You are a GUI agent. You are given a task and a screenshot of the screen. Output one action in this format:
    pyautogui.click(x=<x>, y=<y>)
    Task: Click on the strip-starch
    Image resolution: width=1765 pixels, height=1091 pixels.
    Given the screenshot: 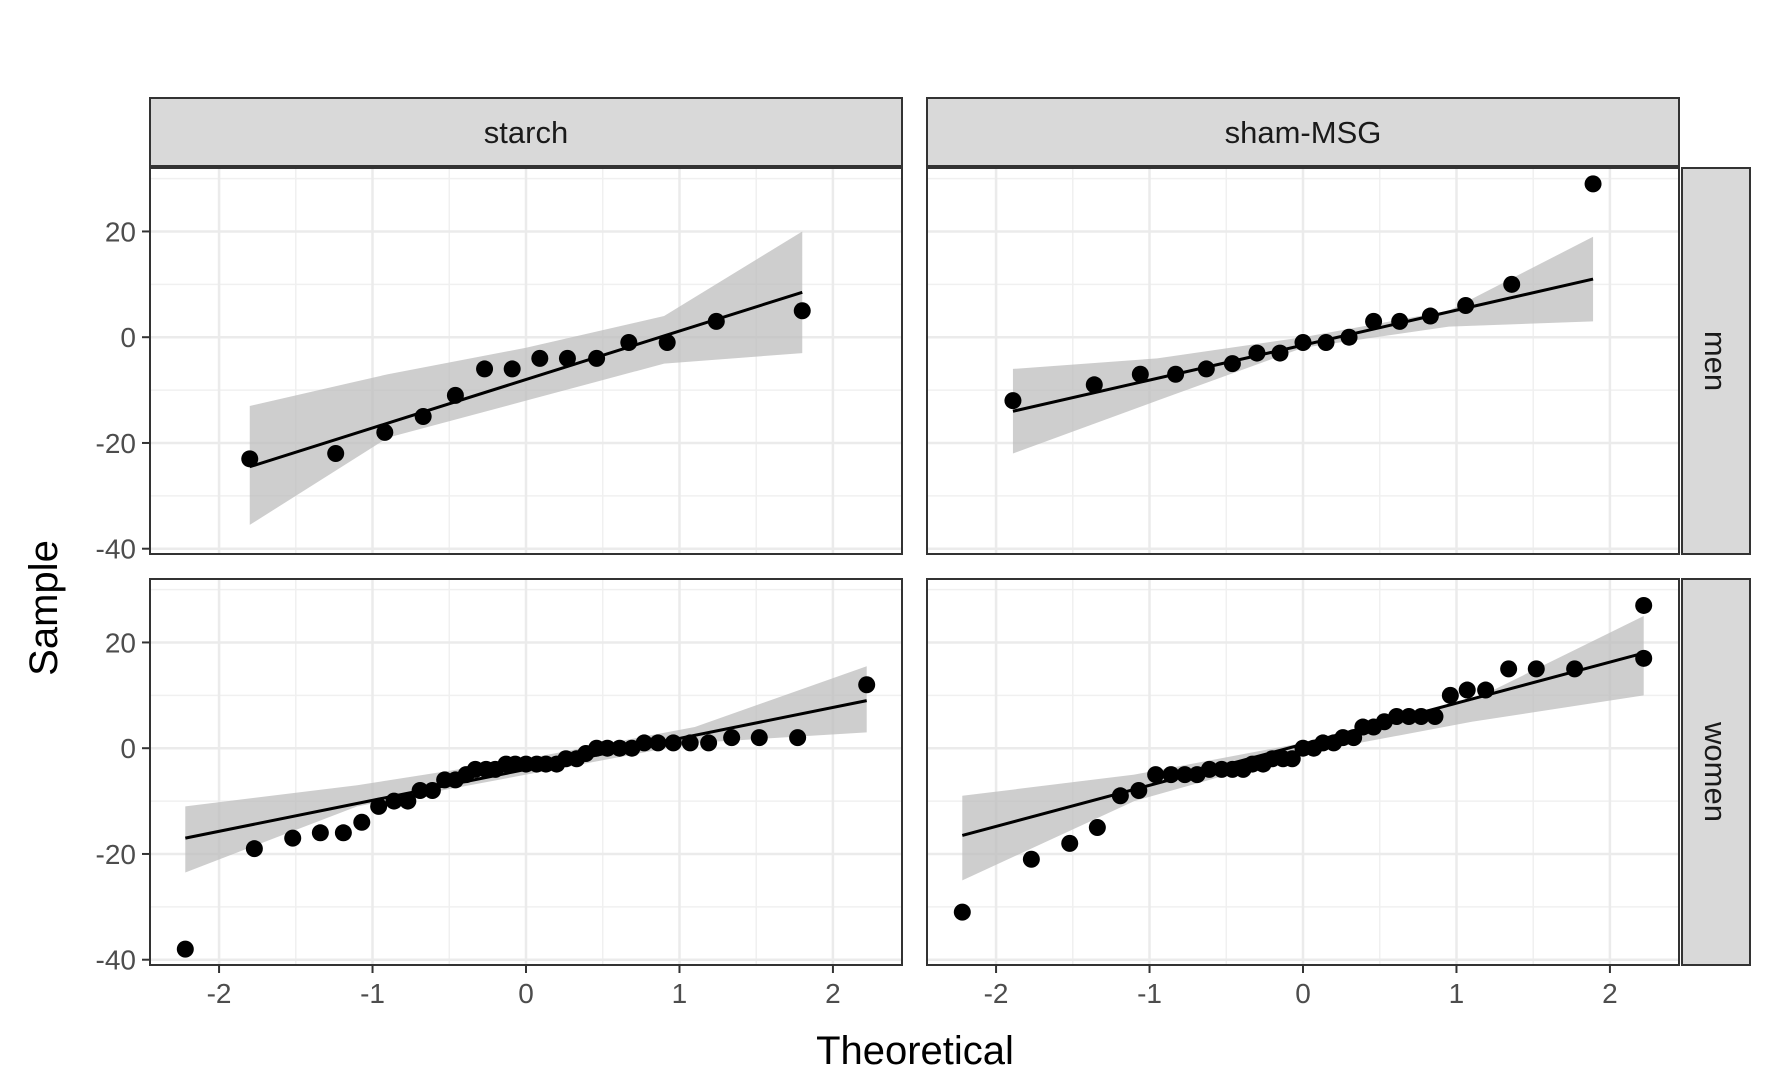 What is the action you would take?
    pyautogui.click(x=526, y=132)
    